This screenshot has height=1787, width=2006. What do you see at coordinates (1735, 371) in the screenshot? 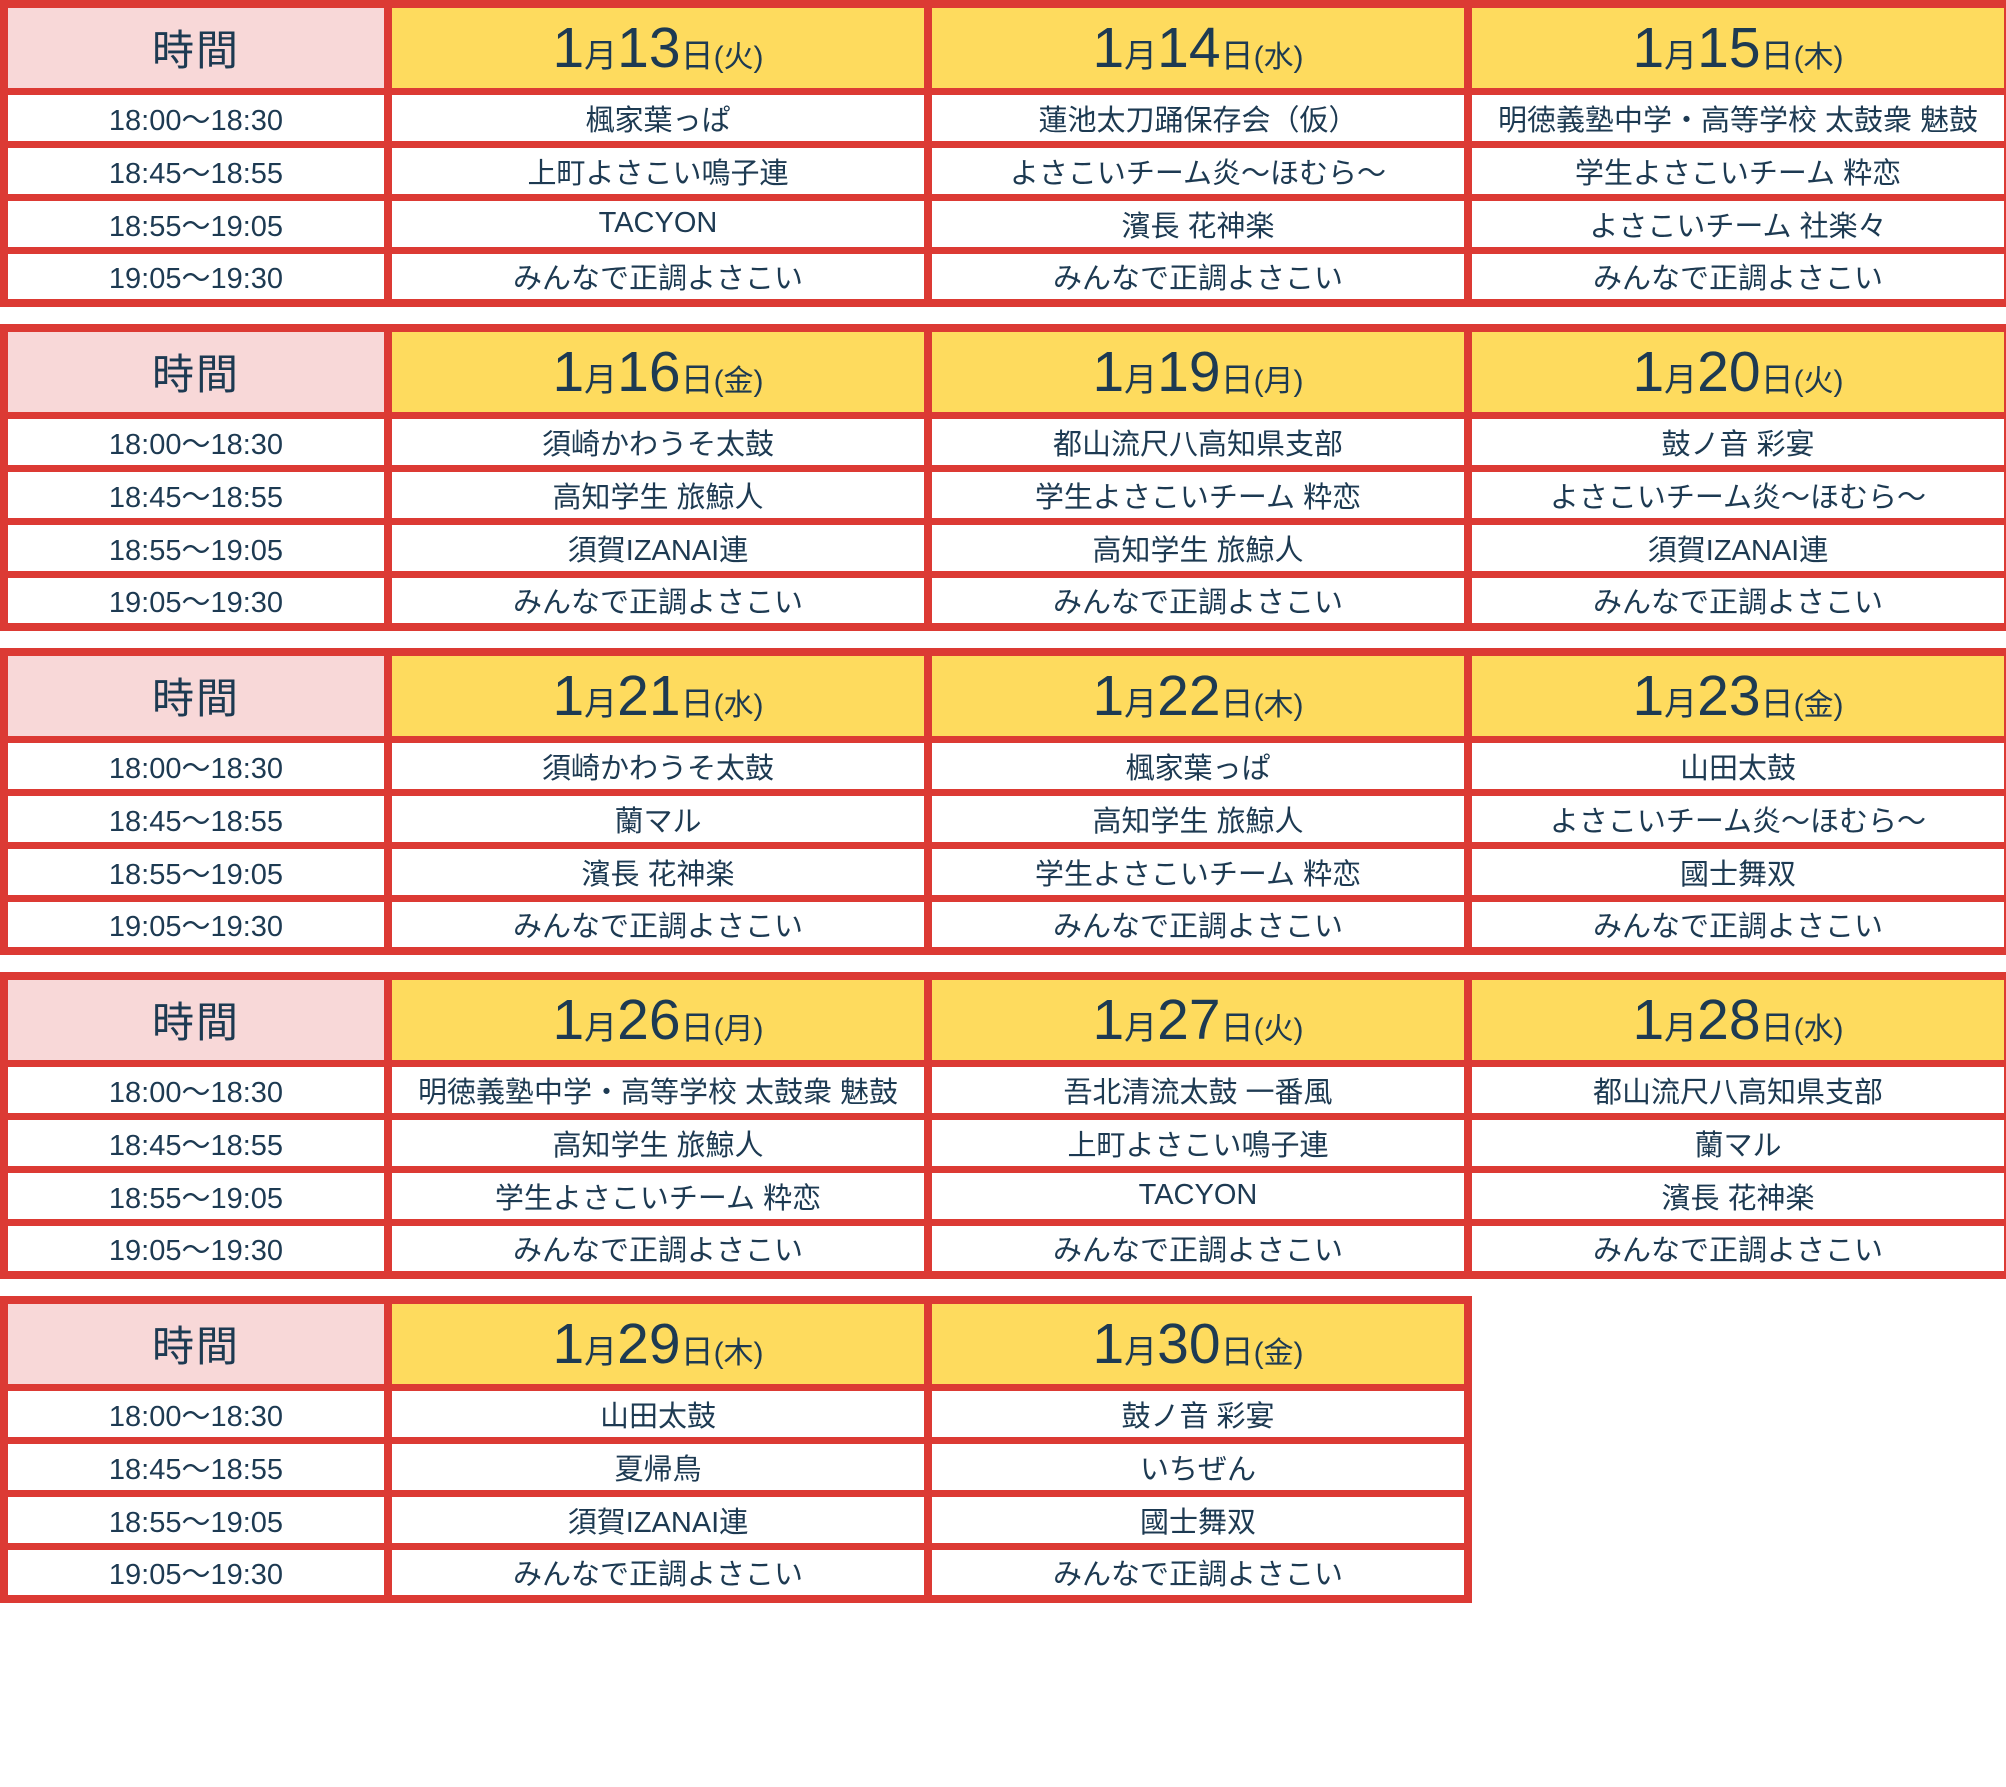
I see `date-header-cell: 1月20日(火)` at bounding box center [1735, 371].